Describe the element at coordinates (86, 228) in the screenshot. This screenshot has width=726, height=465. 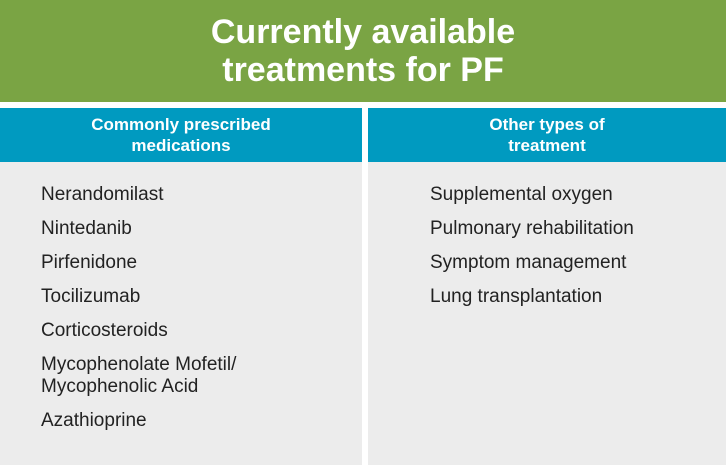
I see `list-item: Nintedanib` at that location.